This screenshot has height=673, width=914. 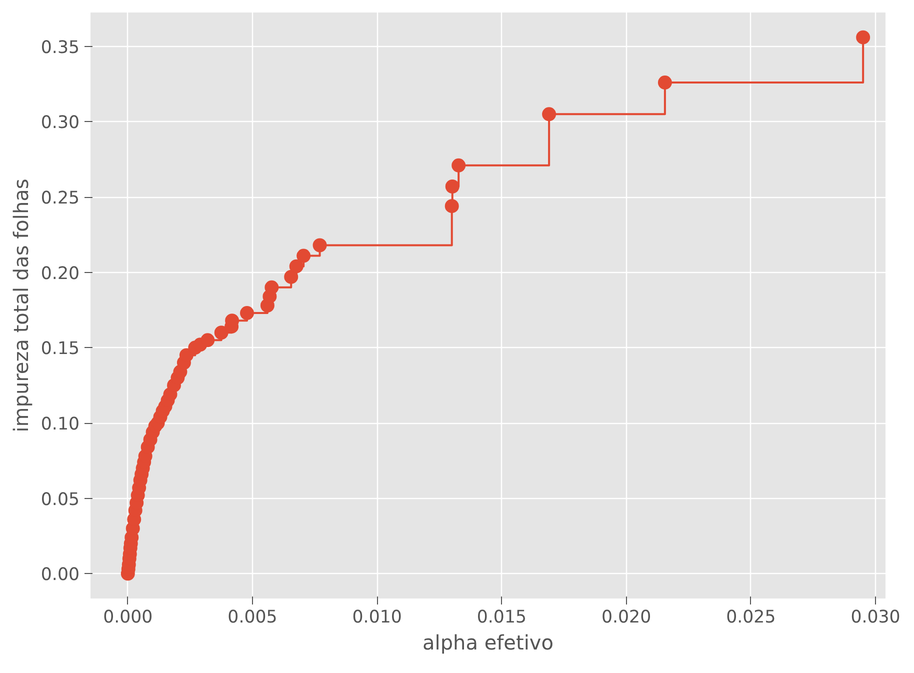 I want to click on x-tick-label: 0.030, so click(x=875, y=618).